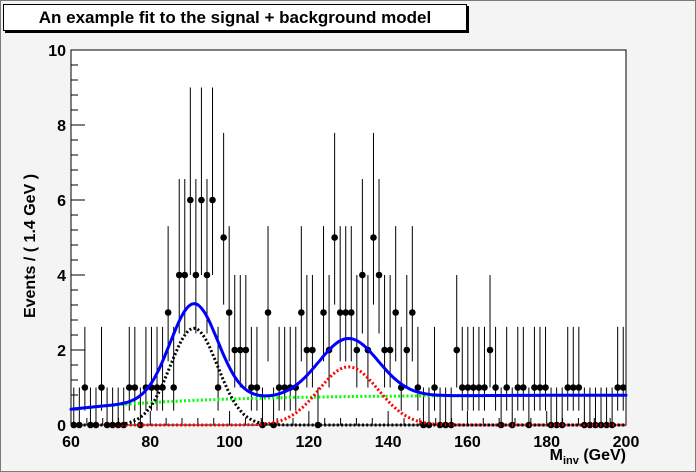 The image size is (696, 472). What do you see at coordinates (350, 431) in the screenshot?
I see `x-axis: 60 80 100 120 140 160 180 200` at bounding box center [350, 431].